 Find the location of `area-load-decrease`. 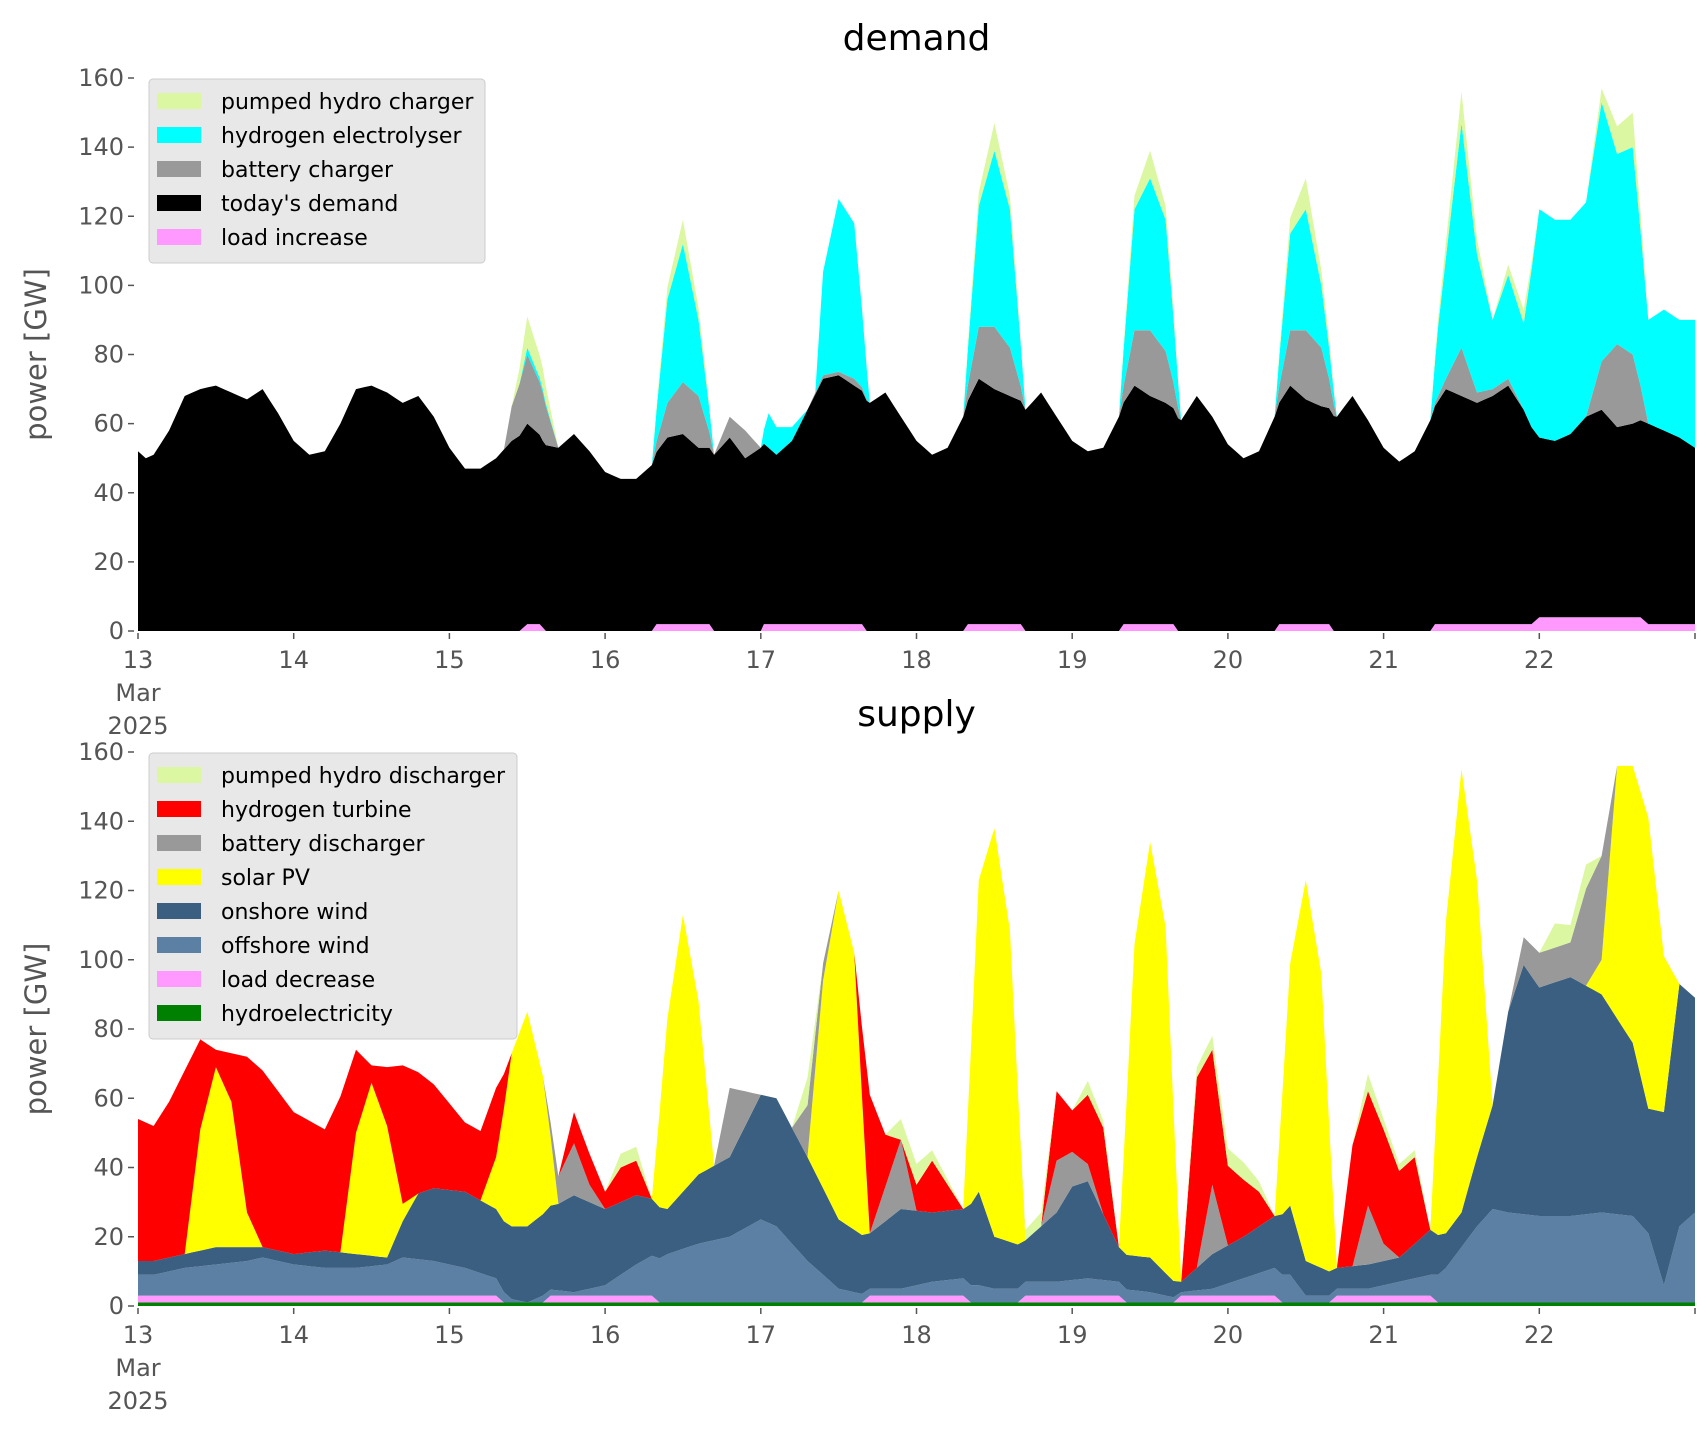

area-load-decrease is located at coordinates (916, 1299).